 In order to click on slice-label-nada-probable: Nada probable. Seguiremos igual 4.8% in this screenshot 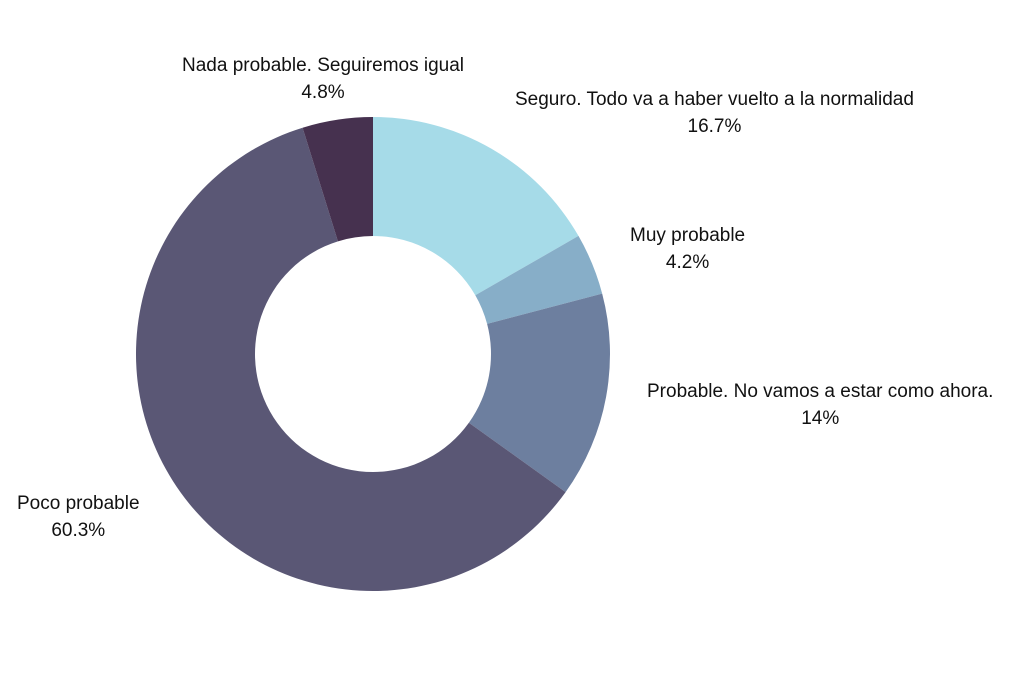, I will do `click(323, 79)`.